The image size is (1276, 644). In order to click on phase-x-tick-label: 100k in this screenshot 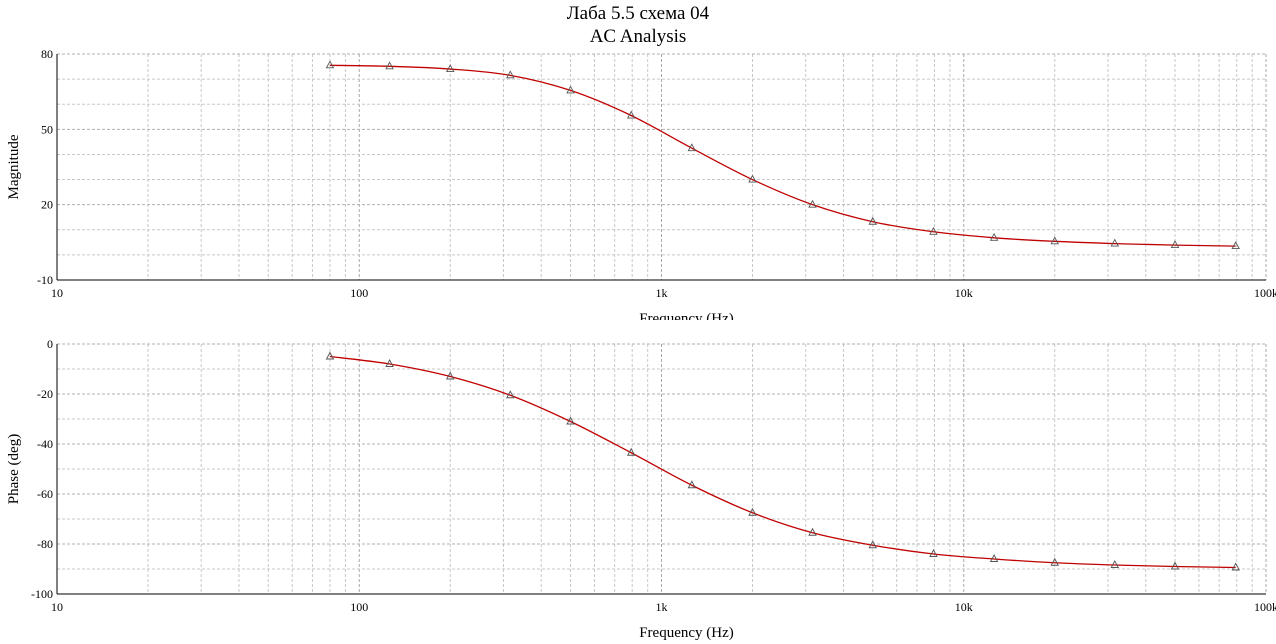, I will do `click(1265, 607)`.